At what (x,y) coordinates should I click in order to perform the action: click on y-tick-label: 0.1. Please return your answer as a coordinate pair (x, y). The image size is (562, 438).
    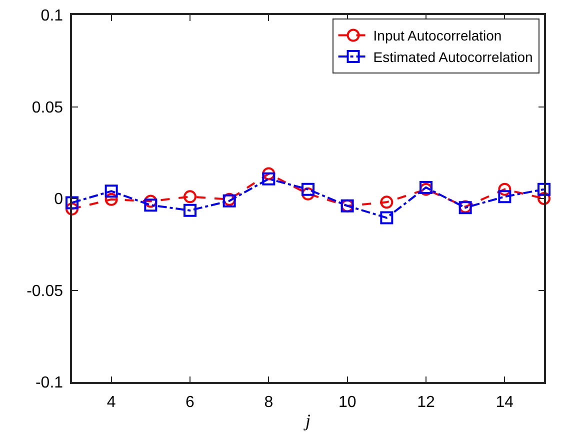
    Looking at the image, I should click on (52, 16).